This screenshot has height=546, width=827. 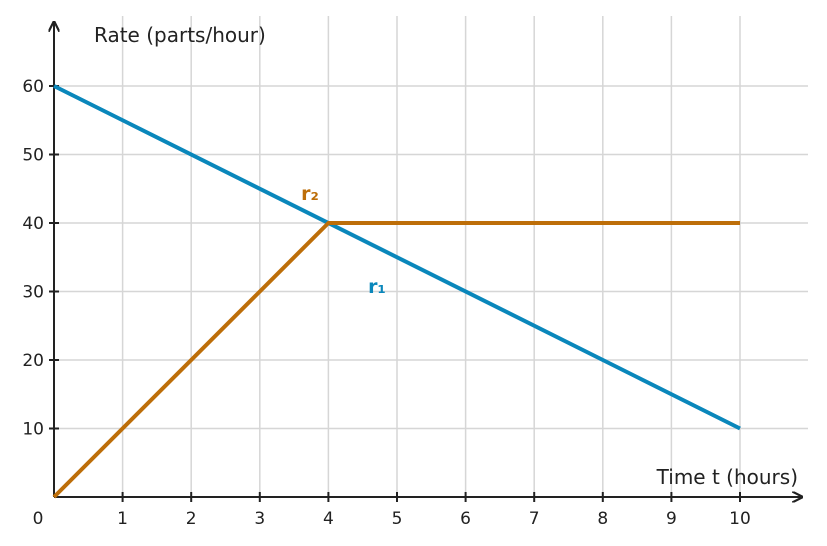 What do you see at coordinates (377, 287) in the screenshot?
I see `series-label-r1: r₁` at bounding box center [377, 287].